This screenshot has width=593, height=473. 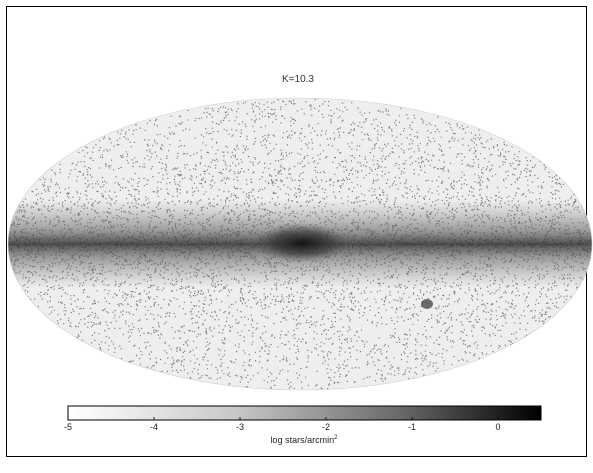 I want to click on colorbar-tick-label: 0, so click(x=497, y=427).